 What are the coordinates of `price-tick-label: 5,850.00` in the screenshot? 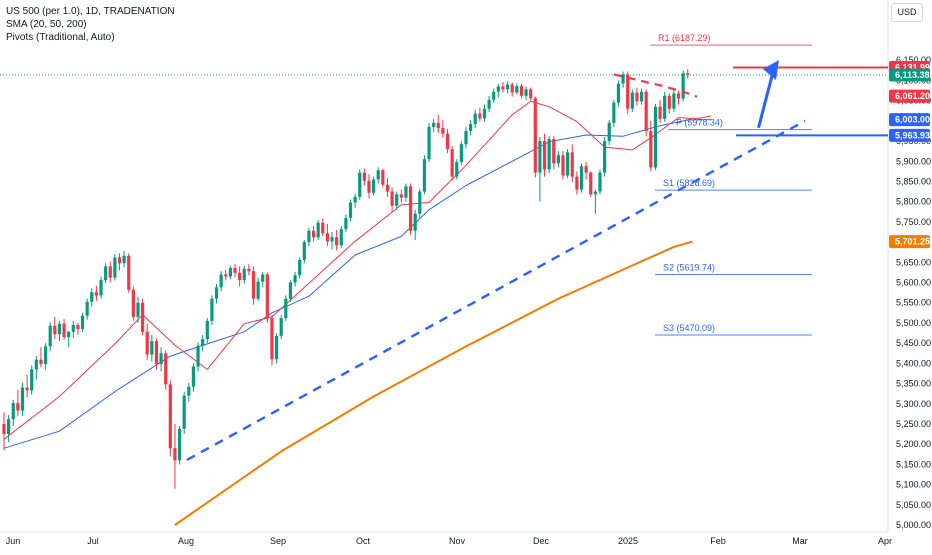 It's located at (913, 181).